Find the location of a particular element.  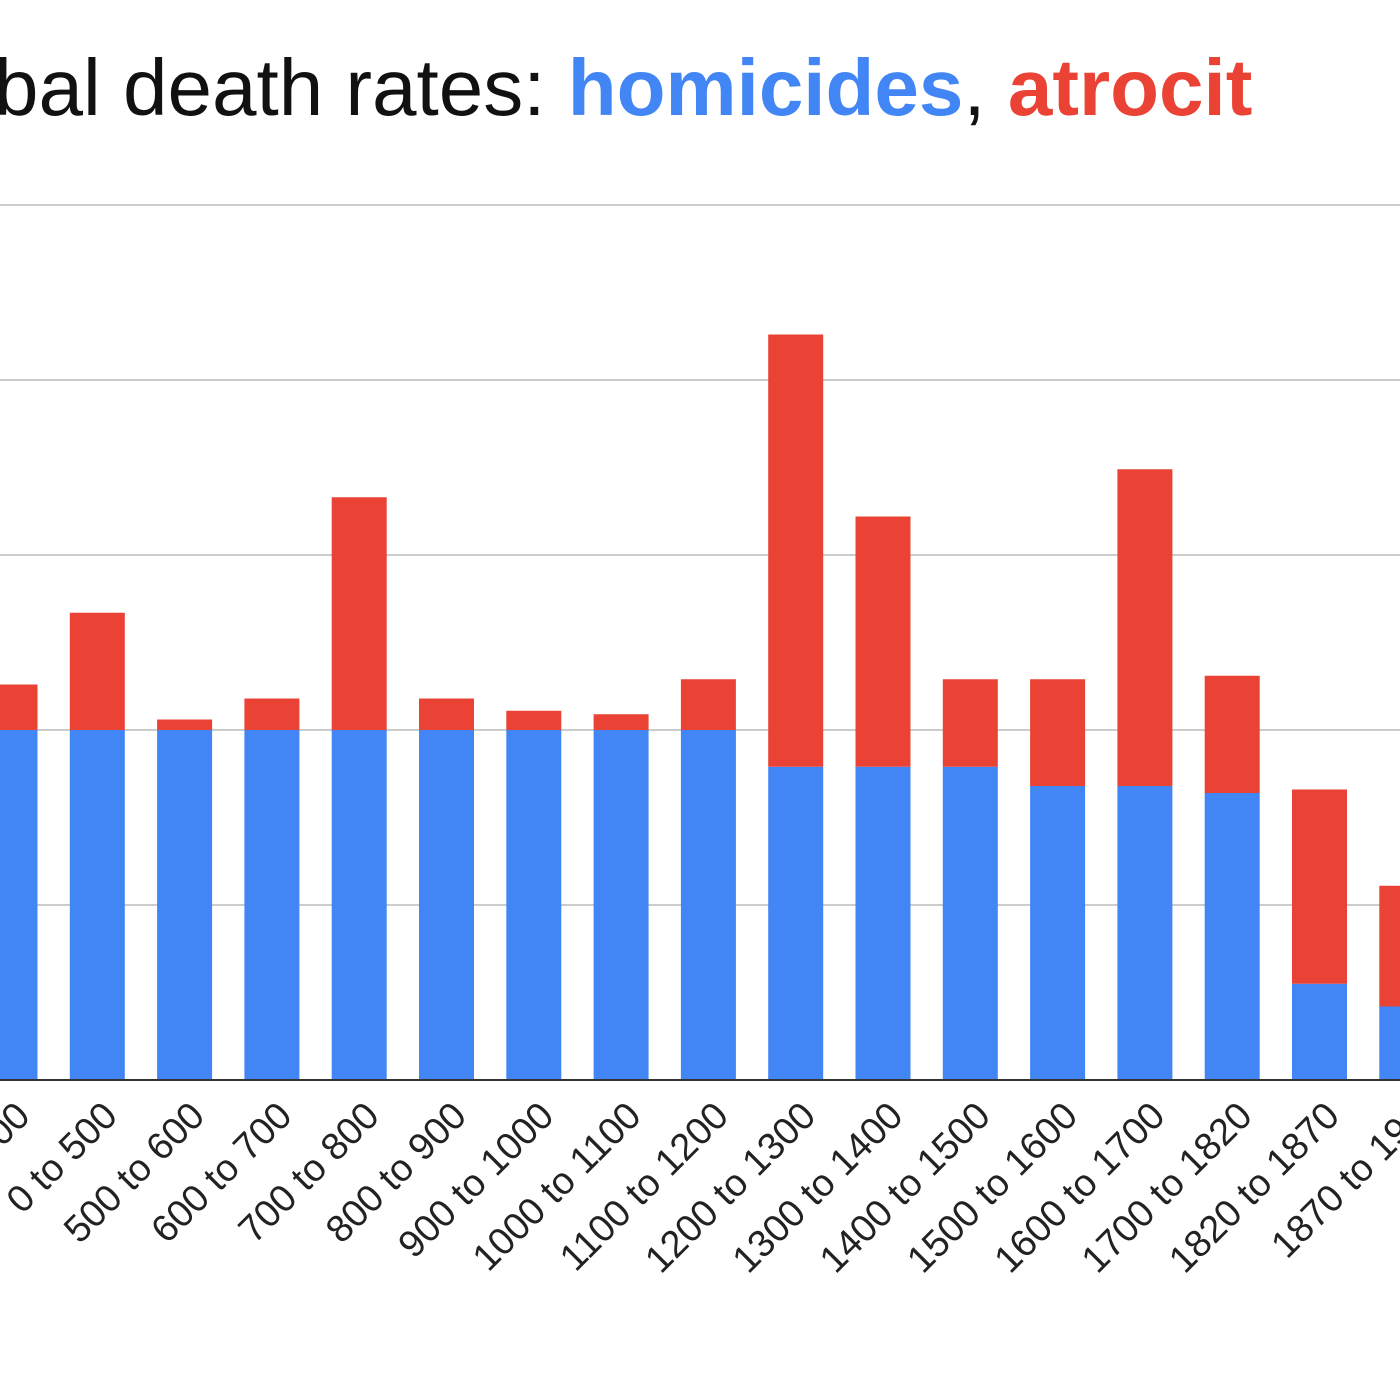

title-series: atrocit is located at coordinates (1130, 87).